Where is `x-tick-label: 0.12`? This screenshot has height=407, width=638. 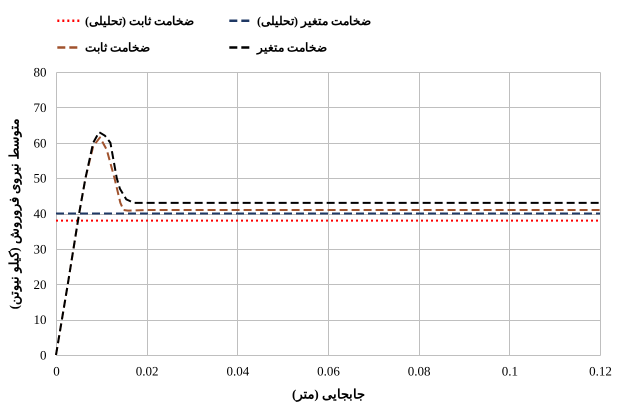
x-tick-label: 0.12 is located at coordinates (600, 371).